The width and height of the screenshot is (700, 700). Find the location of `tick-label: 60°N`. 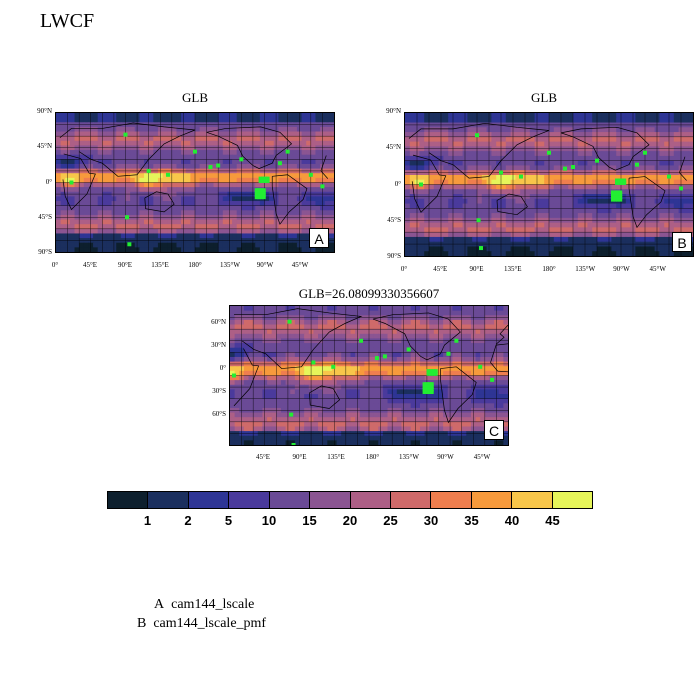

tick-label: 60°N is located at coordinates (218, 322).